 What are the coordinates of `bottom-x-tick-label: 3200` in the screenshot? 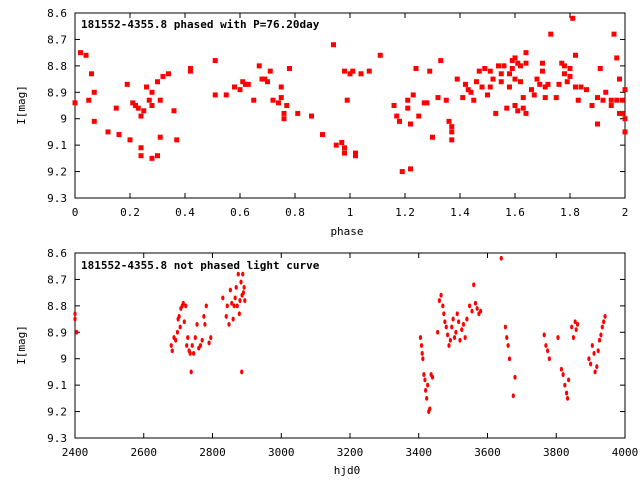 It's located at (350, 452).